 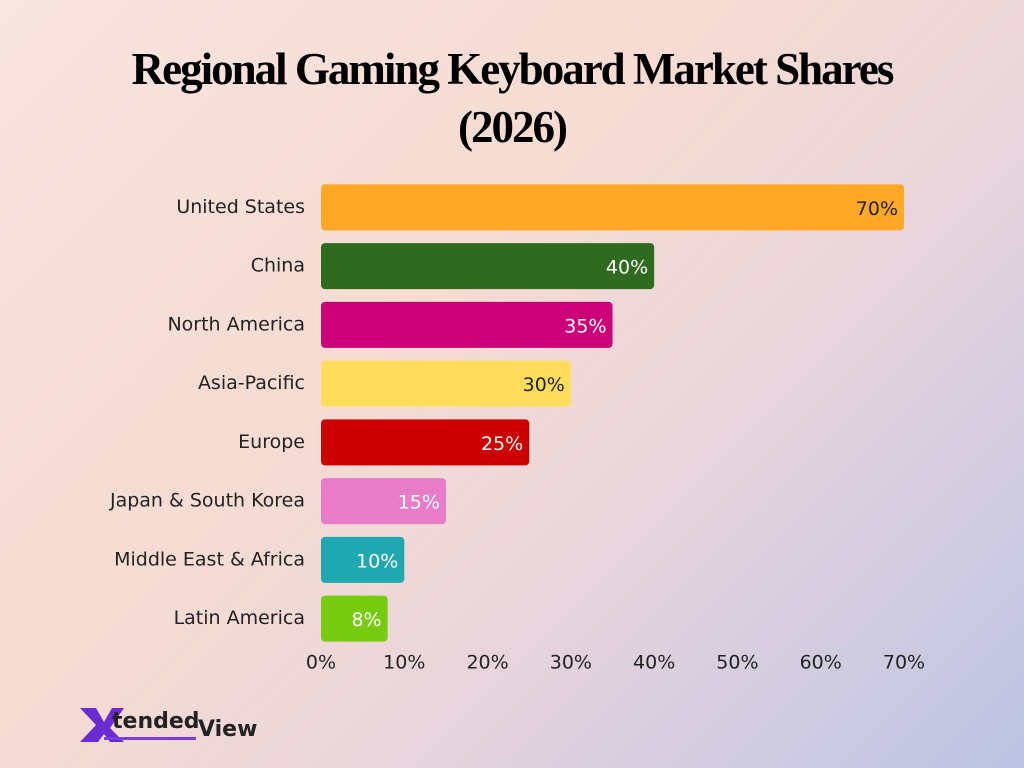 What do you see at coordinates (487, 663) in the screenshot?
I see `x-tick-label: 20%` at bounding box center [487, 663].